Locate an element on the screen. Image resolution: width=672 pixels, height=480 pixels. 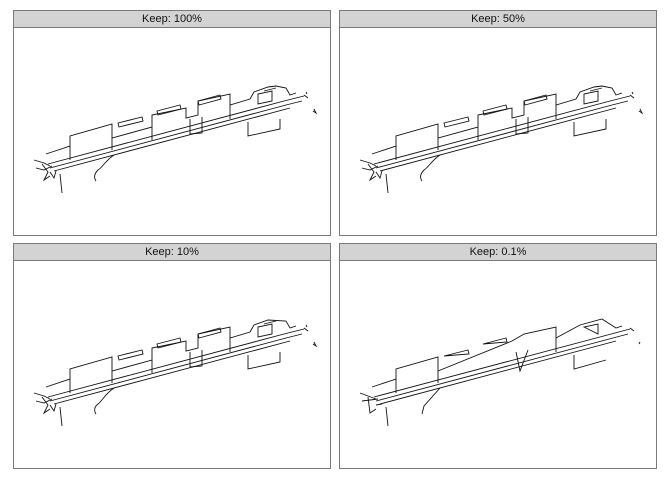
panel-title: Keep: 10% is located at coordinates (172, 252).